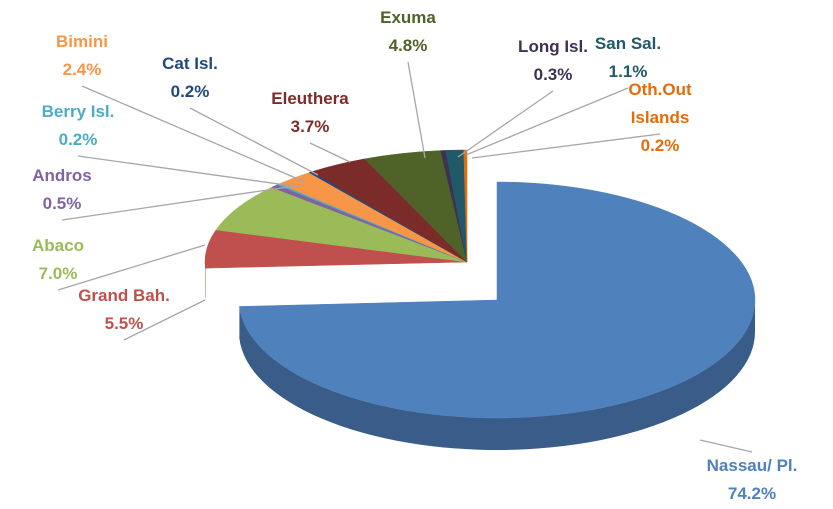 The image size is (833, 509). Describe the element at coordinates (78, 111) in the screenshot. I see `category-label: Berry Isl.` at that location.